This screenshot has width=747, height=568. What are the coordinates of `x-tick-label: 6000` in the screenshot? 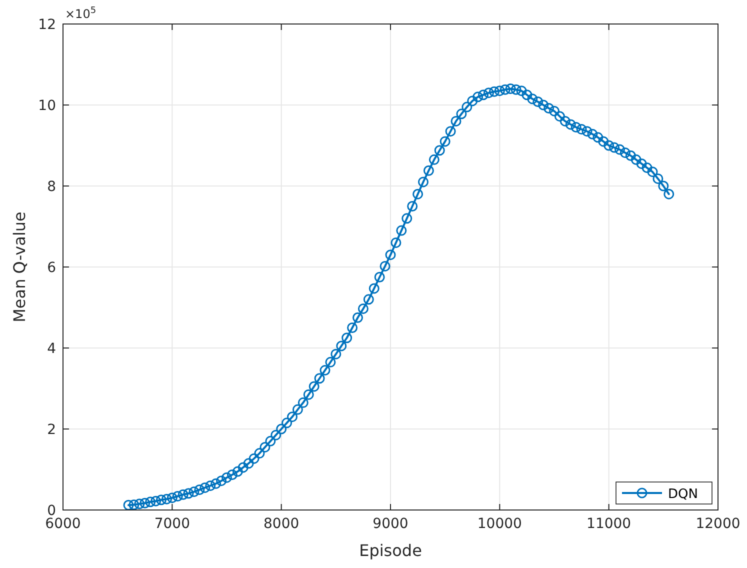 It's located at (63, 524).